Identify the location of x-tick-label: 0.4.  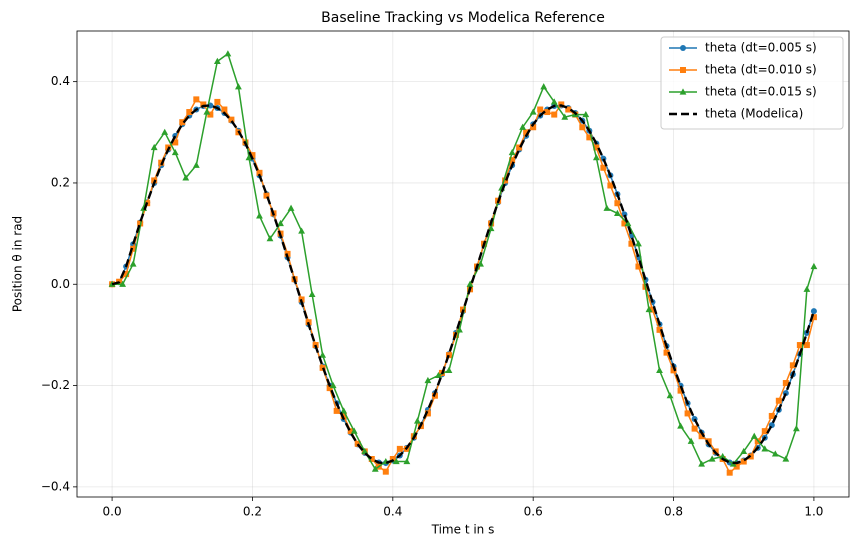
(392, 512).